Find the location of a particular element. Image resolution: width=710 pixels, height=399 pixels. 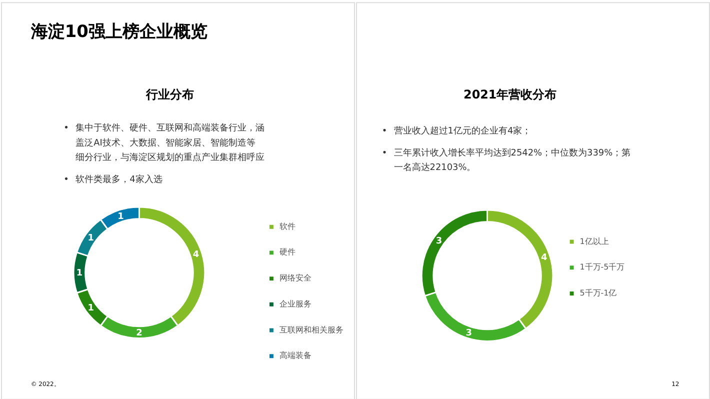

legend-label: 硬件 is located at coordinates (287, 252).